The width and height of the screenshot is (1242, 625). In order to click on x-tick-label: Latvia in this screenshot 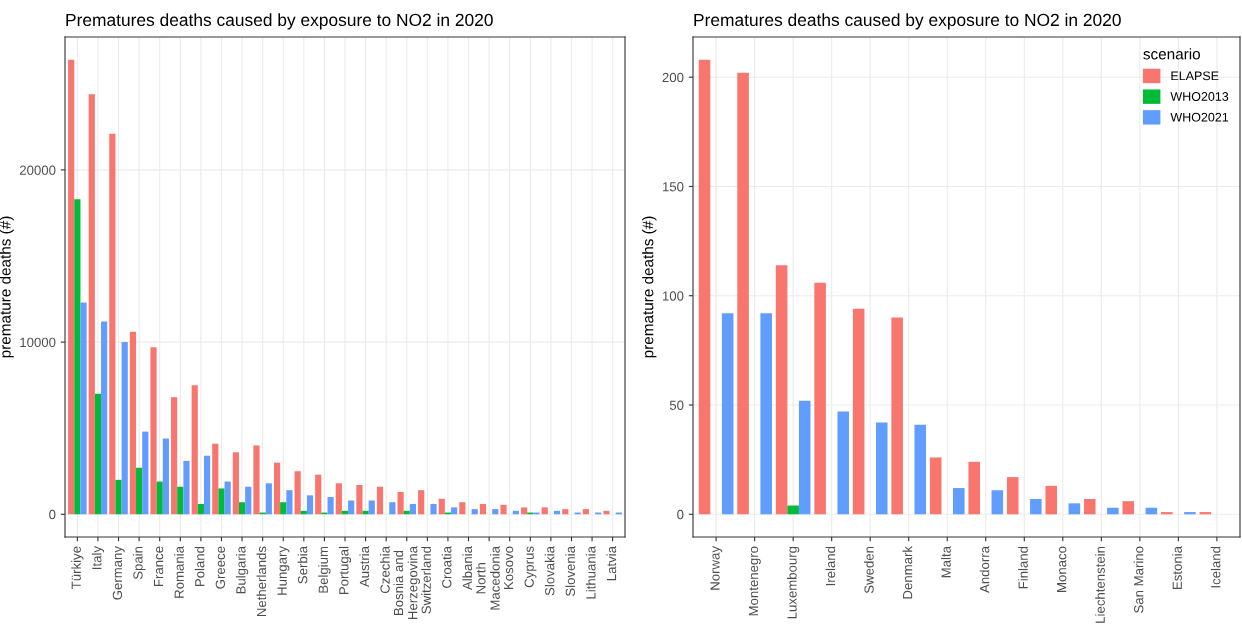, I will do `click(611, 563)`.